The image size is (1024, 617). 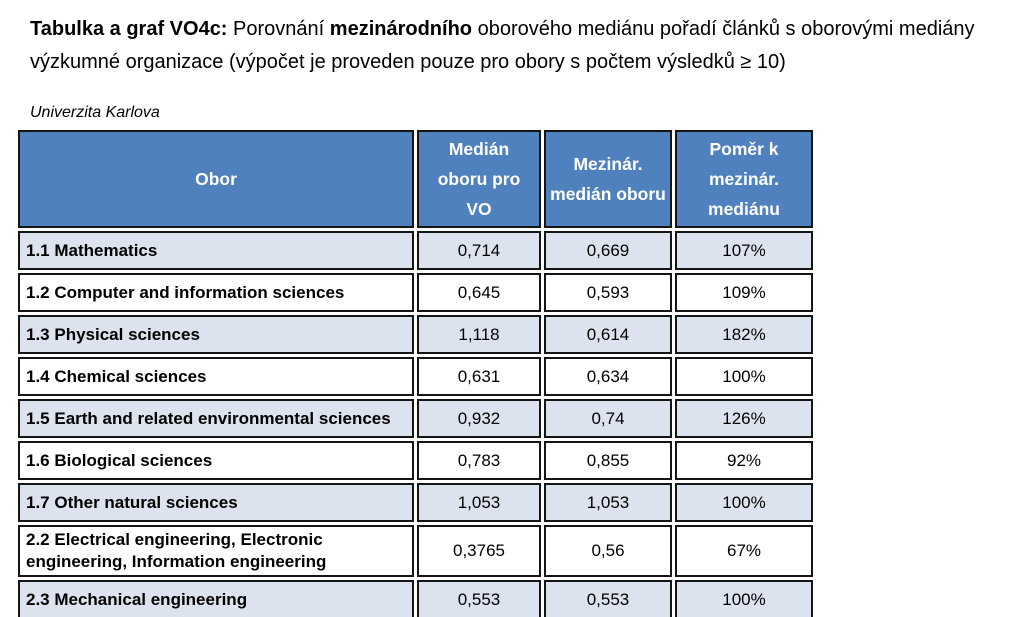 What do you see at coordinates (608, 334) in the screenshot?
I see `cell-median-int: 0,614` at bounding box center [608, 334].